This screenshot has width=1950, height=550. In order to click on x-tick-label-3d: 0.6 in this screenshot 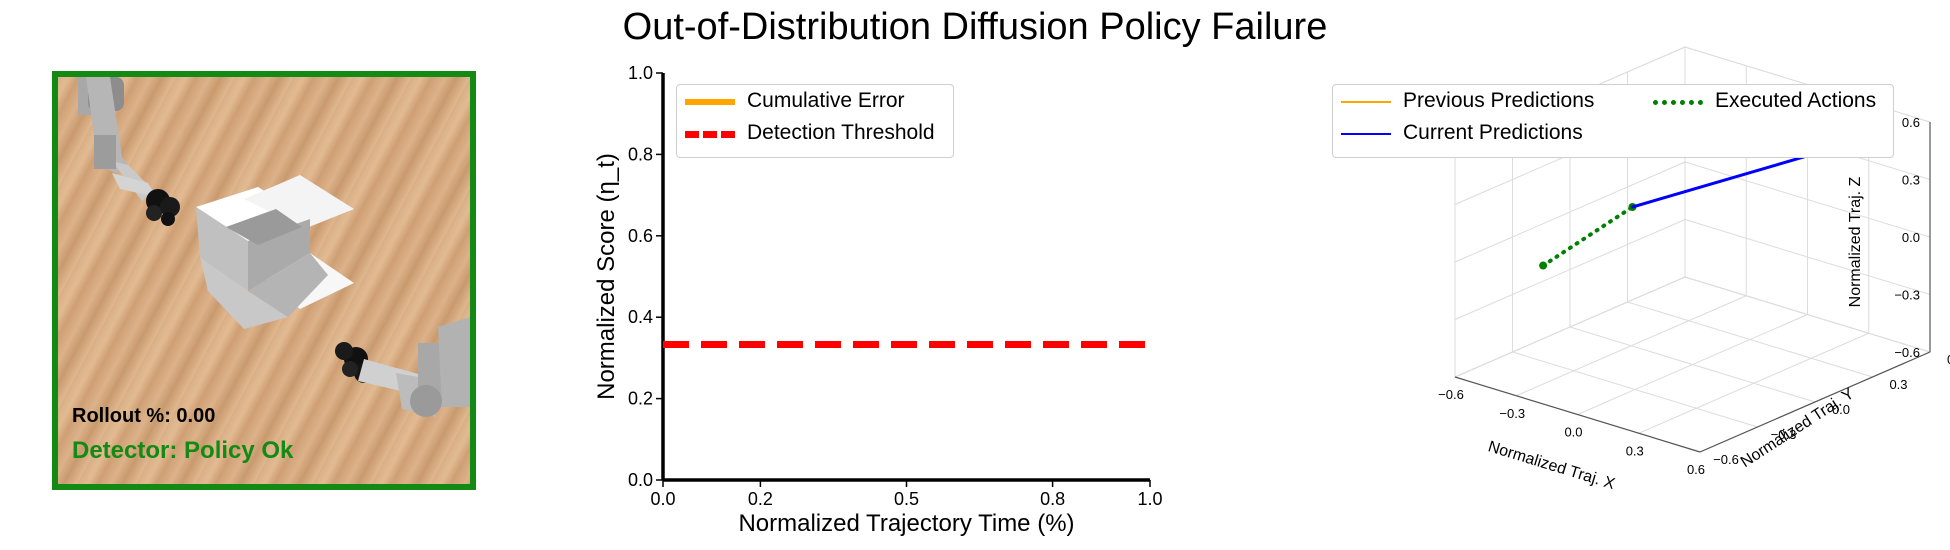, I will do `click(1696, 469)`.